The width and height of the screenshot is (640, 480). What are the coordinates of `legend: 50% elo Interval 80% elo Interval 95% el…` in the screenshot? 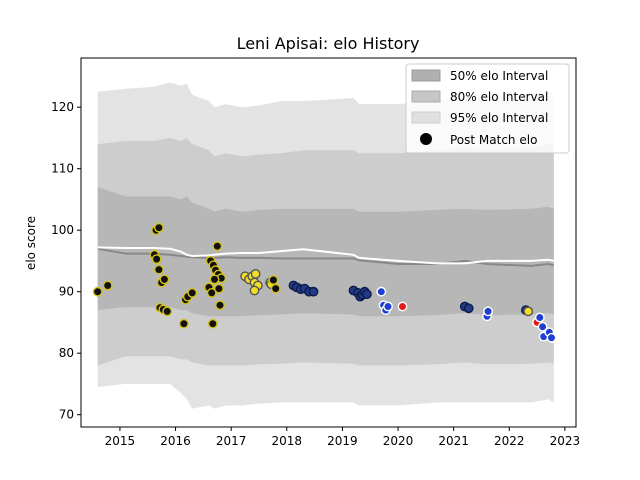 It's located at (487, 108).